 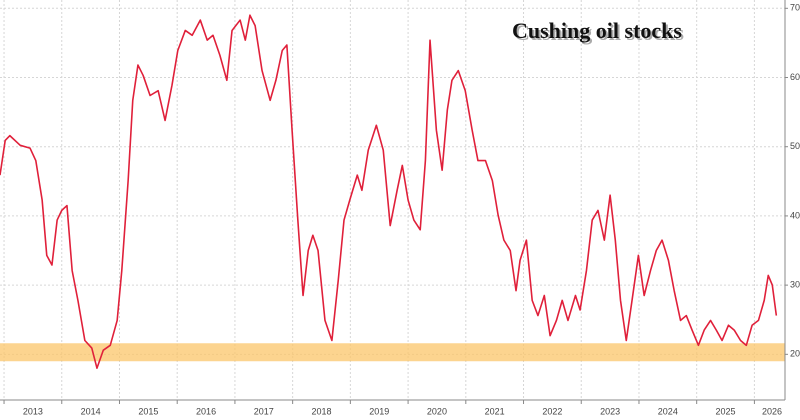 I want to click on x-tick-label: 2024, so click(x=668, y=411).